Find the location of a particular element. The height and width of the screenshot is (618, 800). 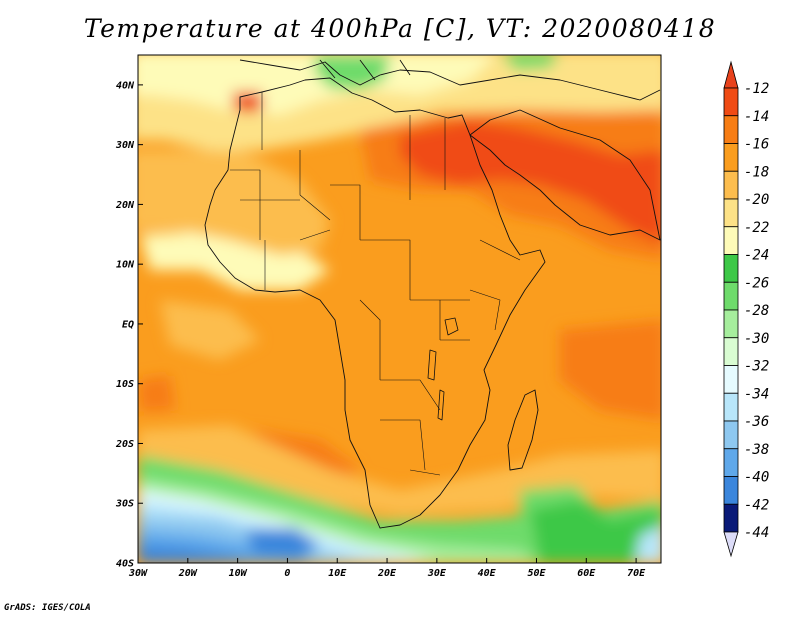

arabia-coastline is located at coordinates (565, 175).